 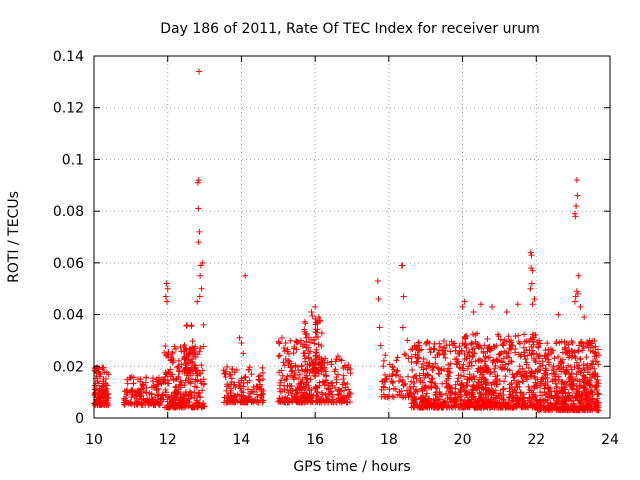 What do you see at coordinates (68, 264) in the screenshot?
I see `y-tick-label: 0.06` at bounding box center [68, 264].